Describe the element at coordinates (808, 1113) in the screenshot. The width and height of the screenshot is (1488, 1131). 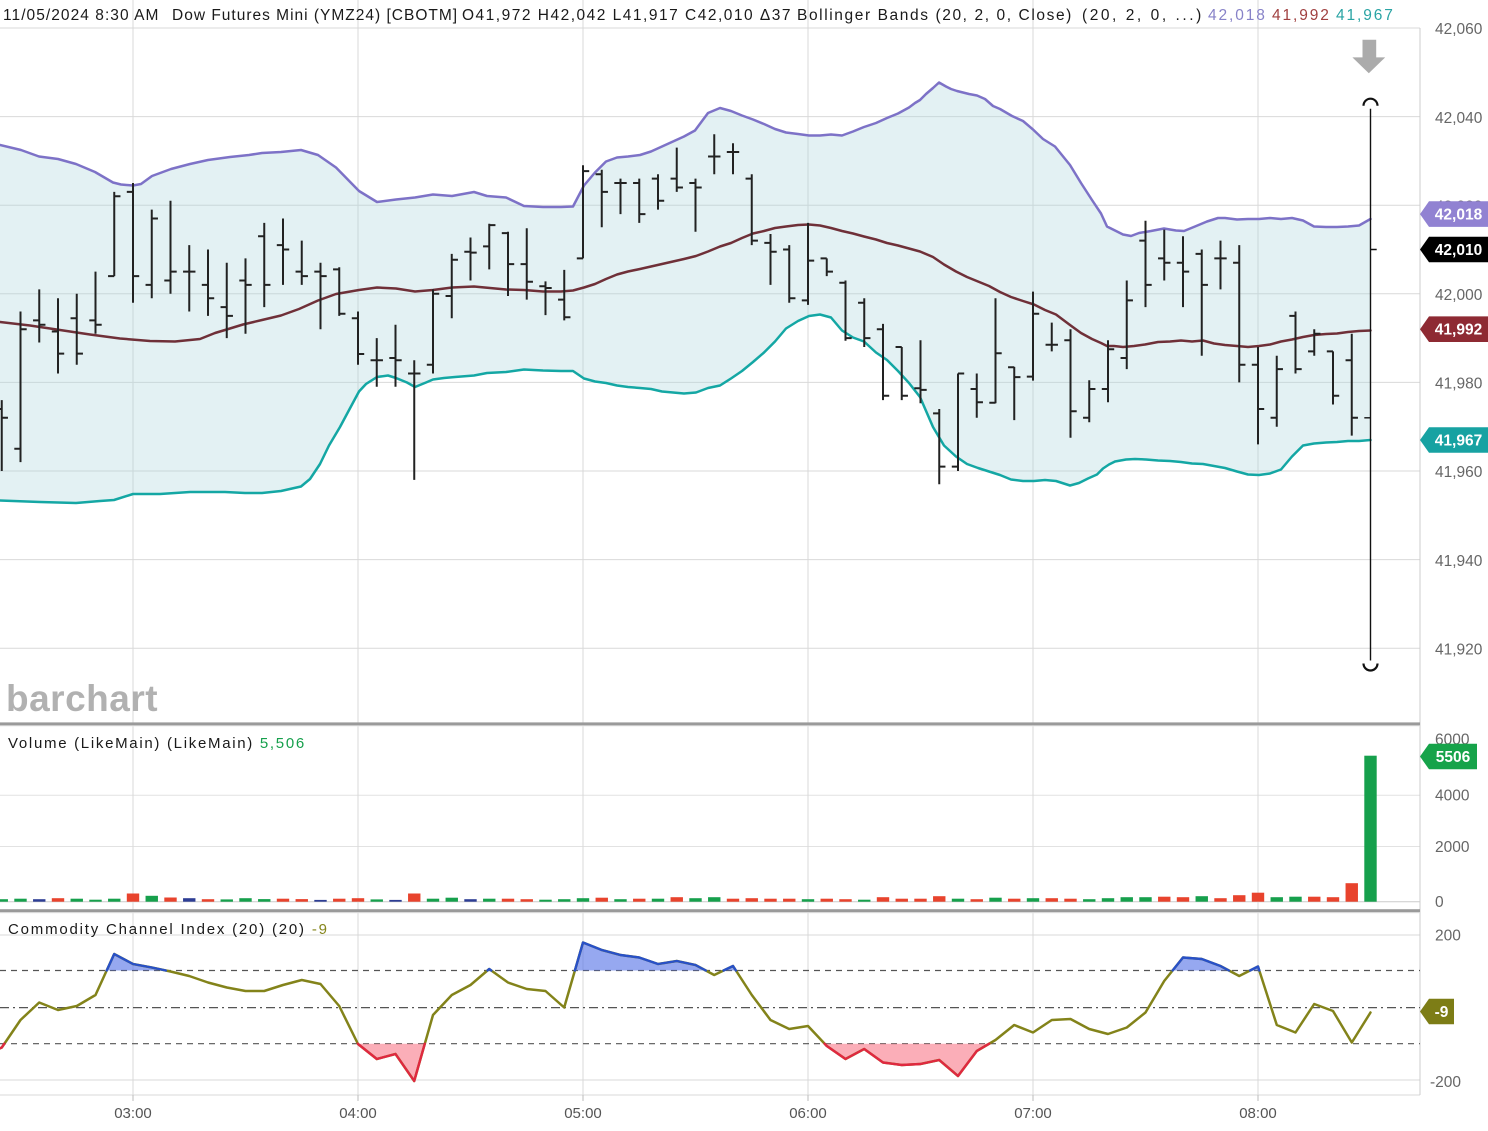
I see `svg-text: 06:00` at that location.